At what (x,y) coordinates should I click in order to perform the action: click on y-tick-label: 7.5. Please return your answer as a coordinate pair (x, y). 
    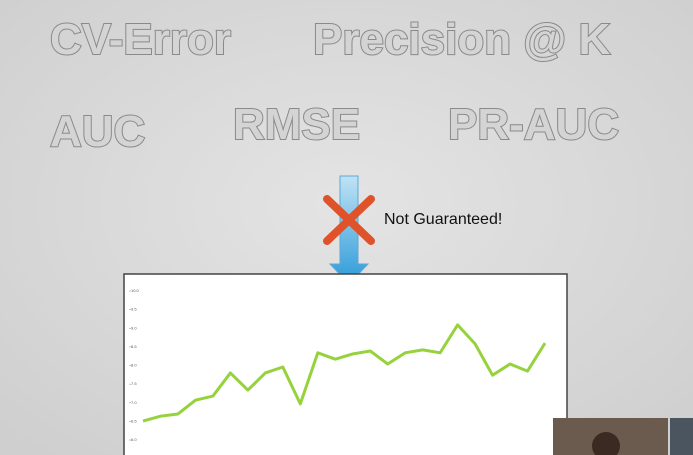
    Looking at the image, I should click on (134, 383).